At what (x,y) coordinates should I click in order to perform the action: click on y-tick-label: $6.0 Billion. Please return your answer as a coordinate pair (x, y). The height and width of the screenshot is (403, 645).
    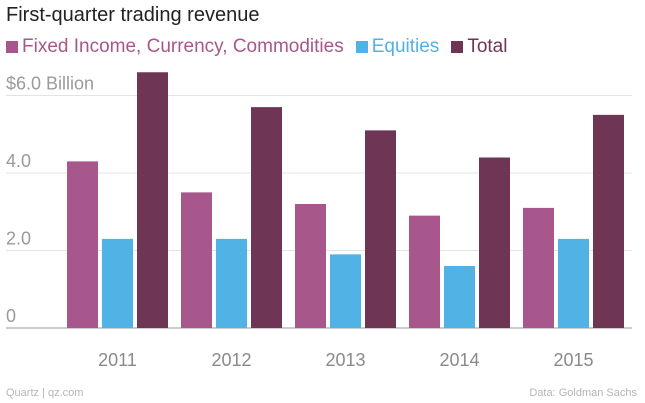
    Looking at the image, I should click on (50, 84).